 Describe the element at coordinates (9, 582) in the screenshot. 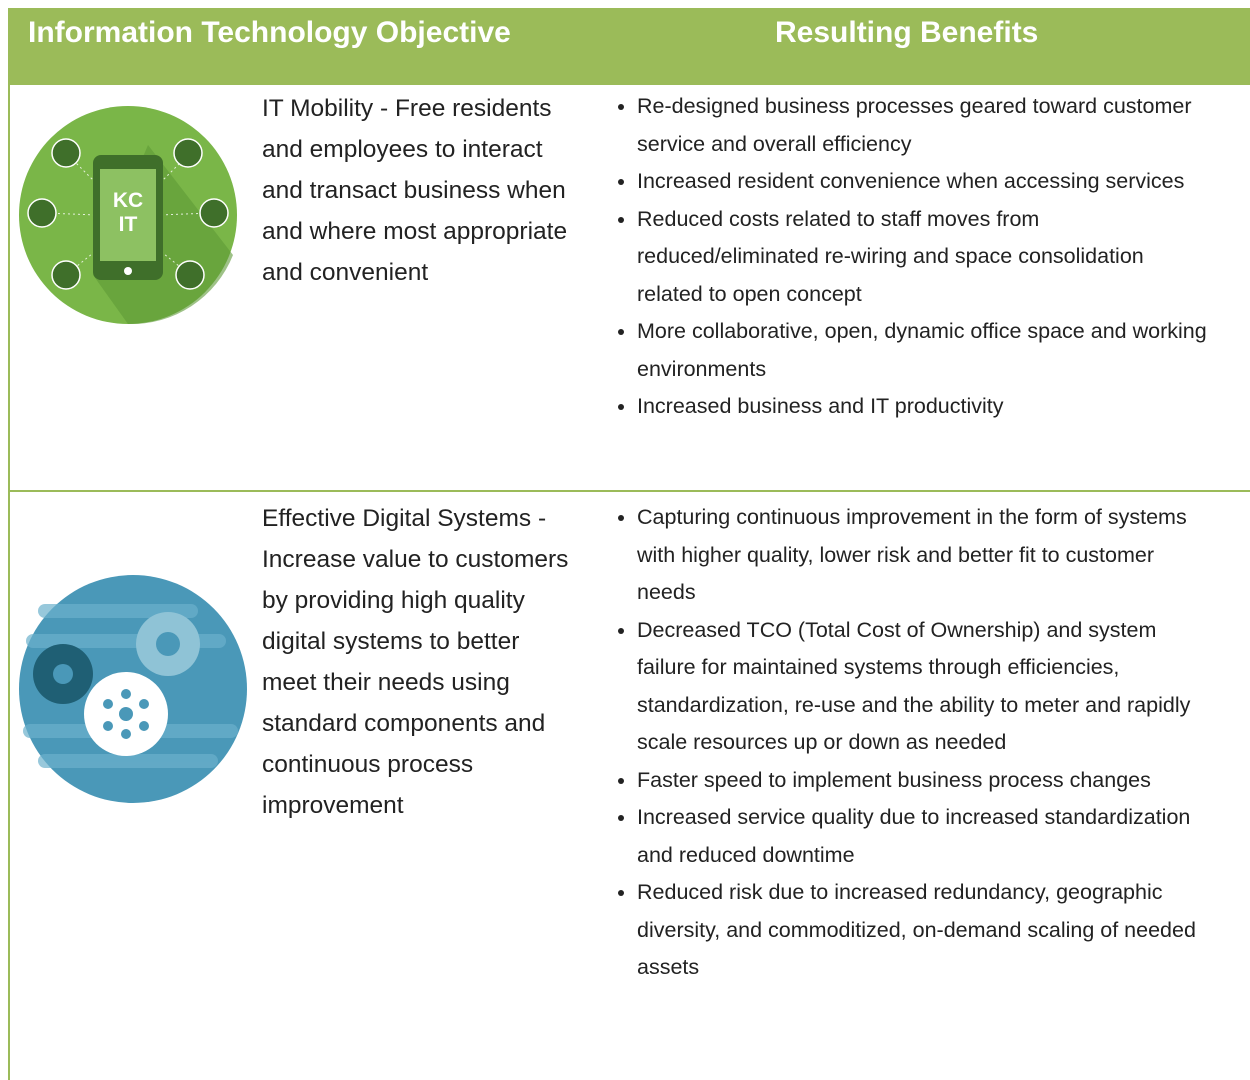

I see `border` at that location.